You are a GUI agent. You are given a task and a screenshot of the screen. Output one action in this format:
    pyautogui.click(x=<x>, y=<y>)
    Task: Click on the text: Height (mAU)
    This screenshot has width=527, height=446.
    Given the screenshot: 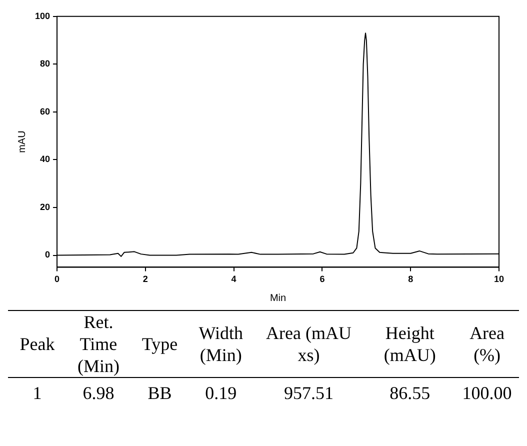 What is the action you would take?
    pyautogui.click(x=409, y=344)
    